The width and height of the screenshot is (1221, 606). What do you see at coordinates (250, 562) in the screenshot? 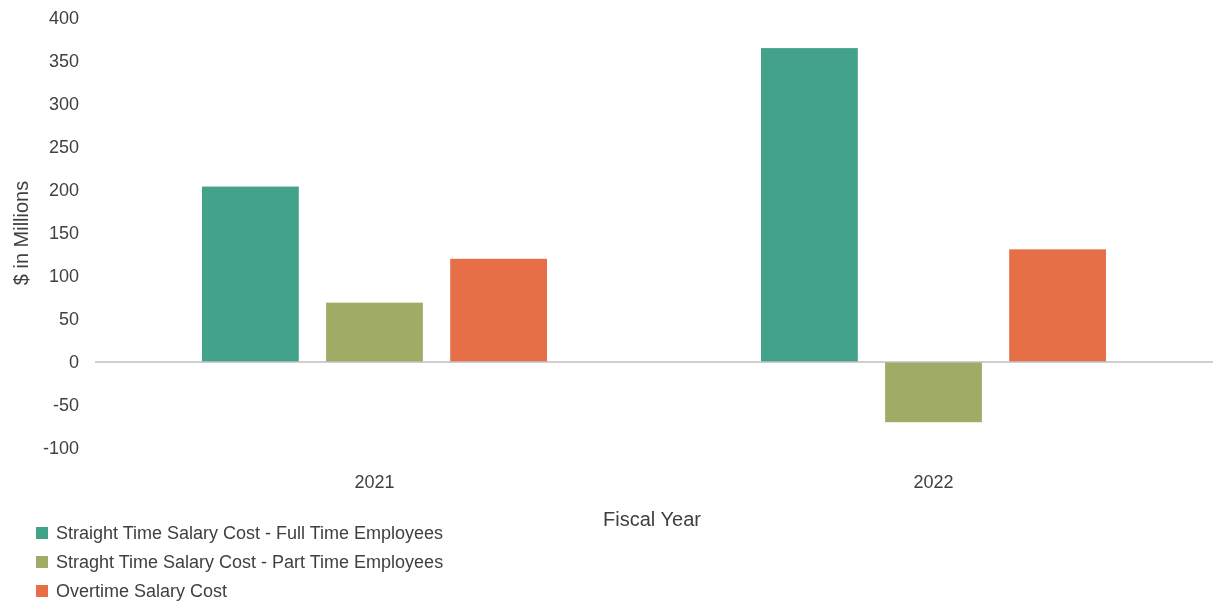
I see `legend-label: Straght Time Salary Cost - Part Time Employees` at bounding box center [250, 562].